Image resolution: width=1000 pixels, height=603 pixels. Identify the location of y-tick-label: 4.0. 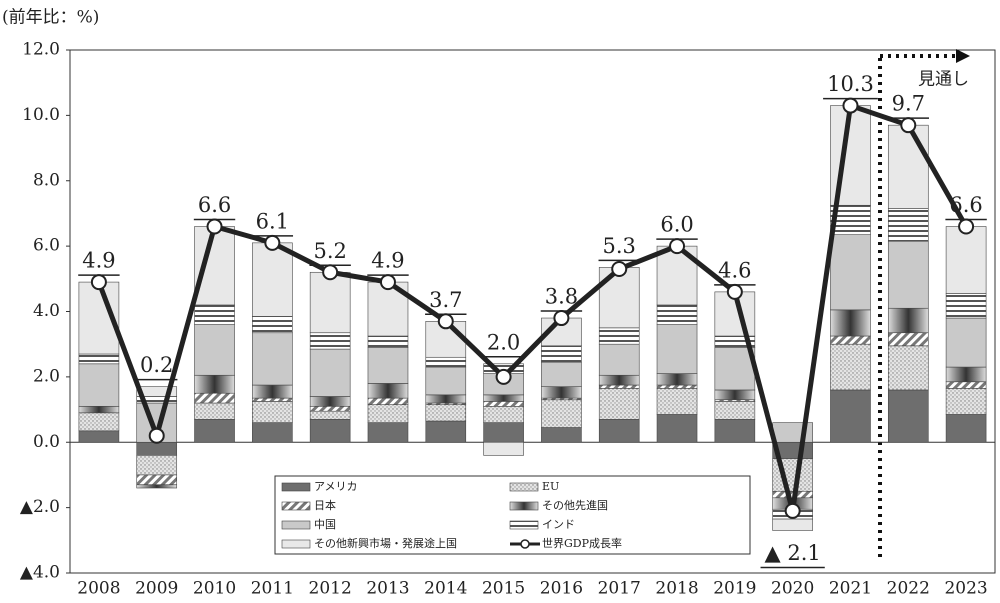
(46, 311).